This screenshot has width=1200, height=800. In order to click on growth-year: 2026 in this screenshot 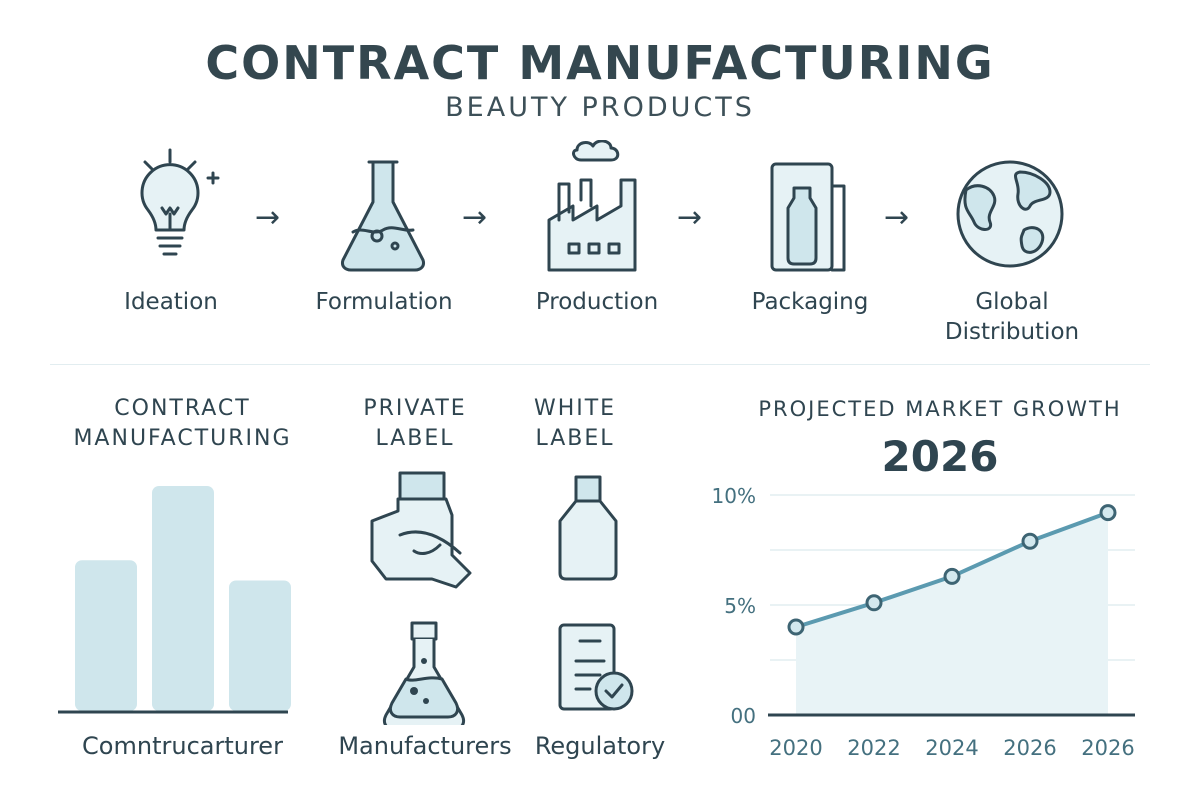, I will do `click(940, 456)`.